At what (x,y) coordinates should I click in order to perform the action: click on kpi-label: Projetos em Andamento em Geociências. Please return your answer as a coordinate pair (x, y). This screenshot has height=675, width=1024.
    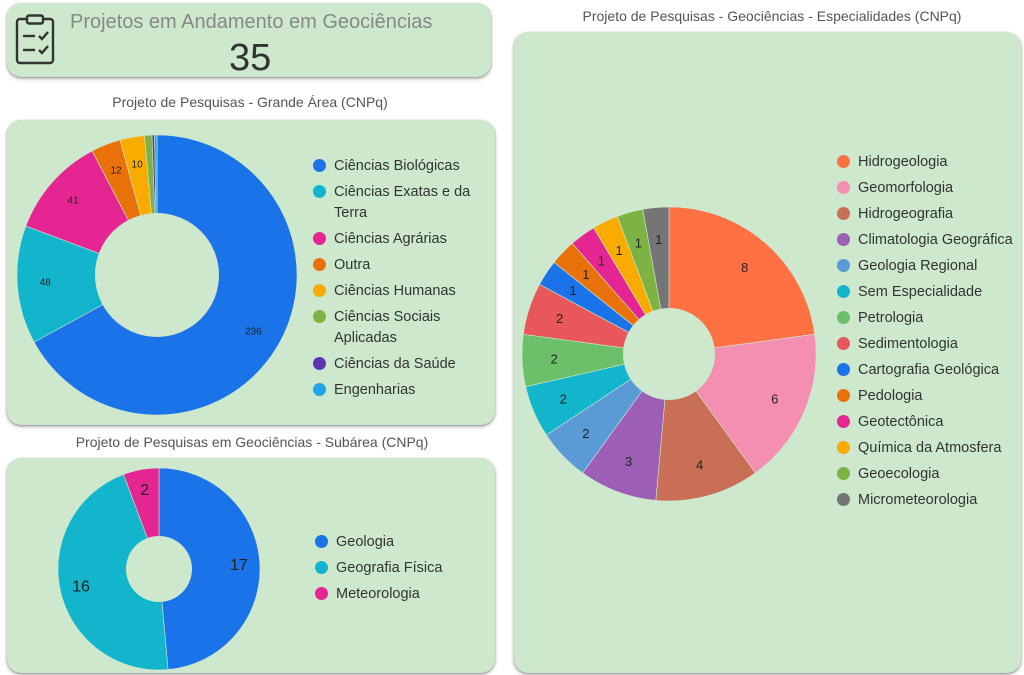
    Looking at the image, I should click on (251, 22).